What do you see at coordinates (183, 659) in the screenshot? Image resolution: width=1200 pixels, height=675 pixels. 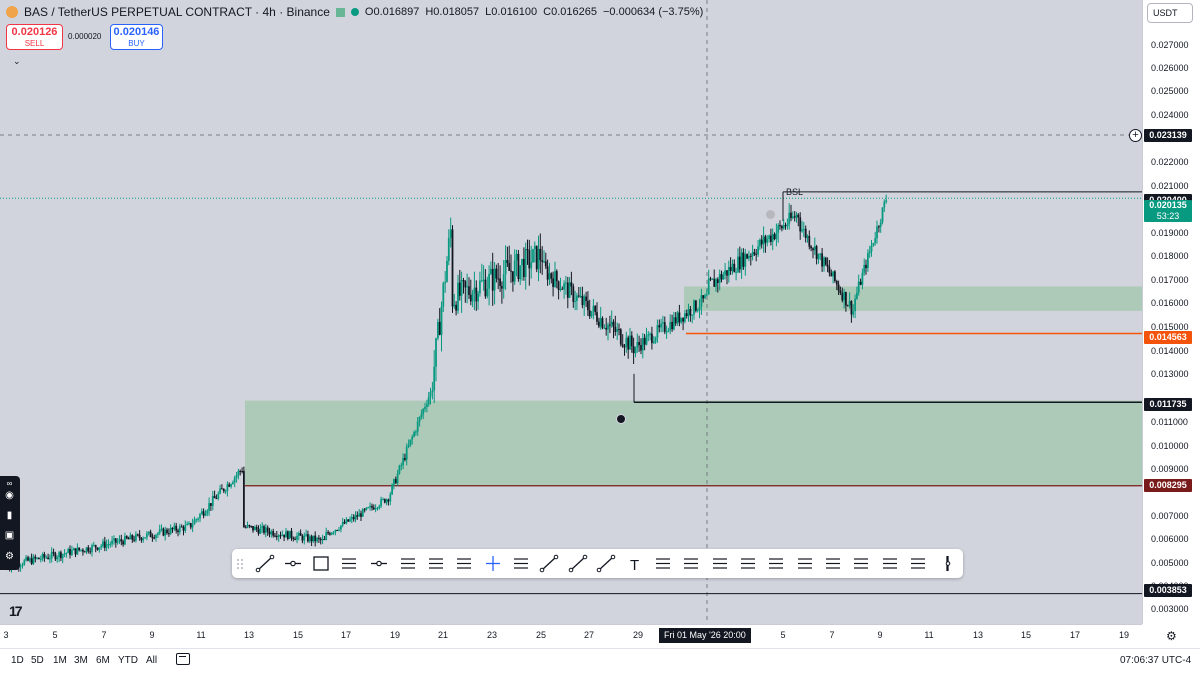 I see `calendar-icon` at bounding box center [183, 659].